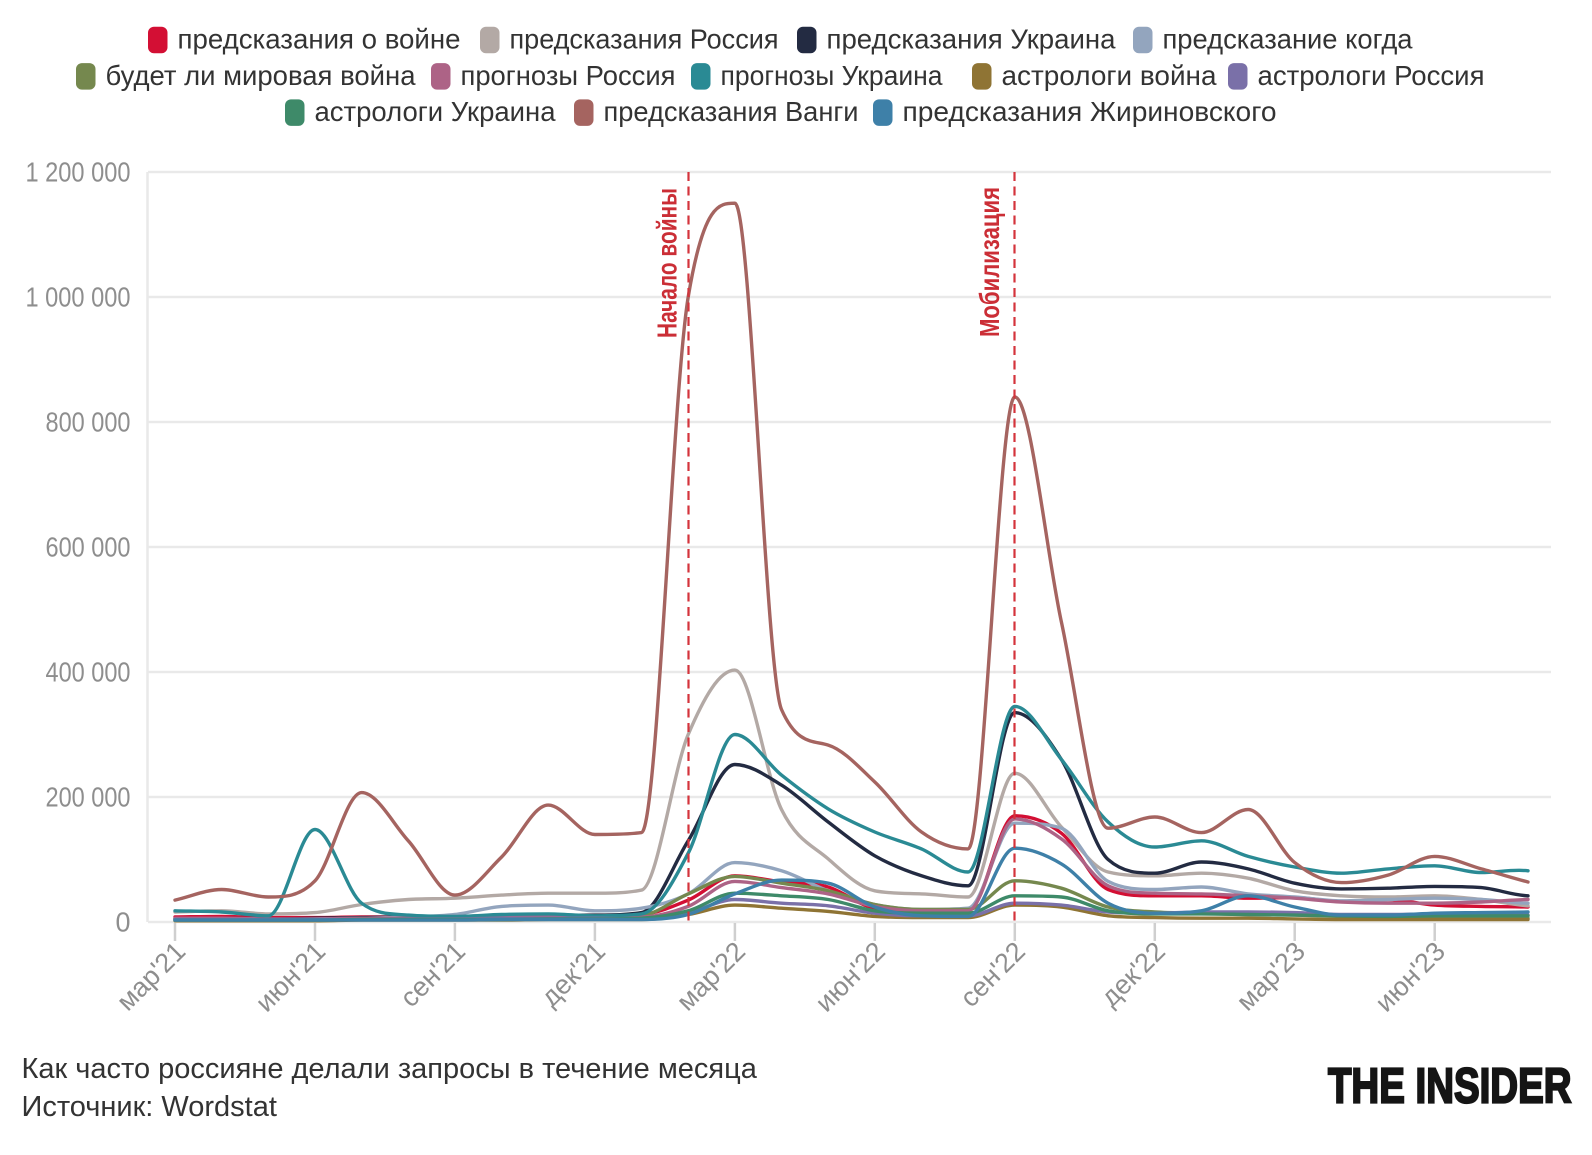 The width and height of the screenshot is (1592, 1155). What do you see at coordinates (832, 75) in the screenshot?
I see `svg-text: прогнозы Украина` at bounding box center [832, 75].